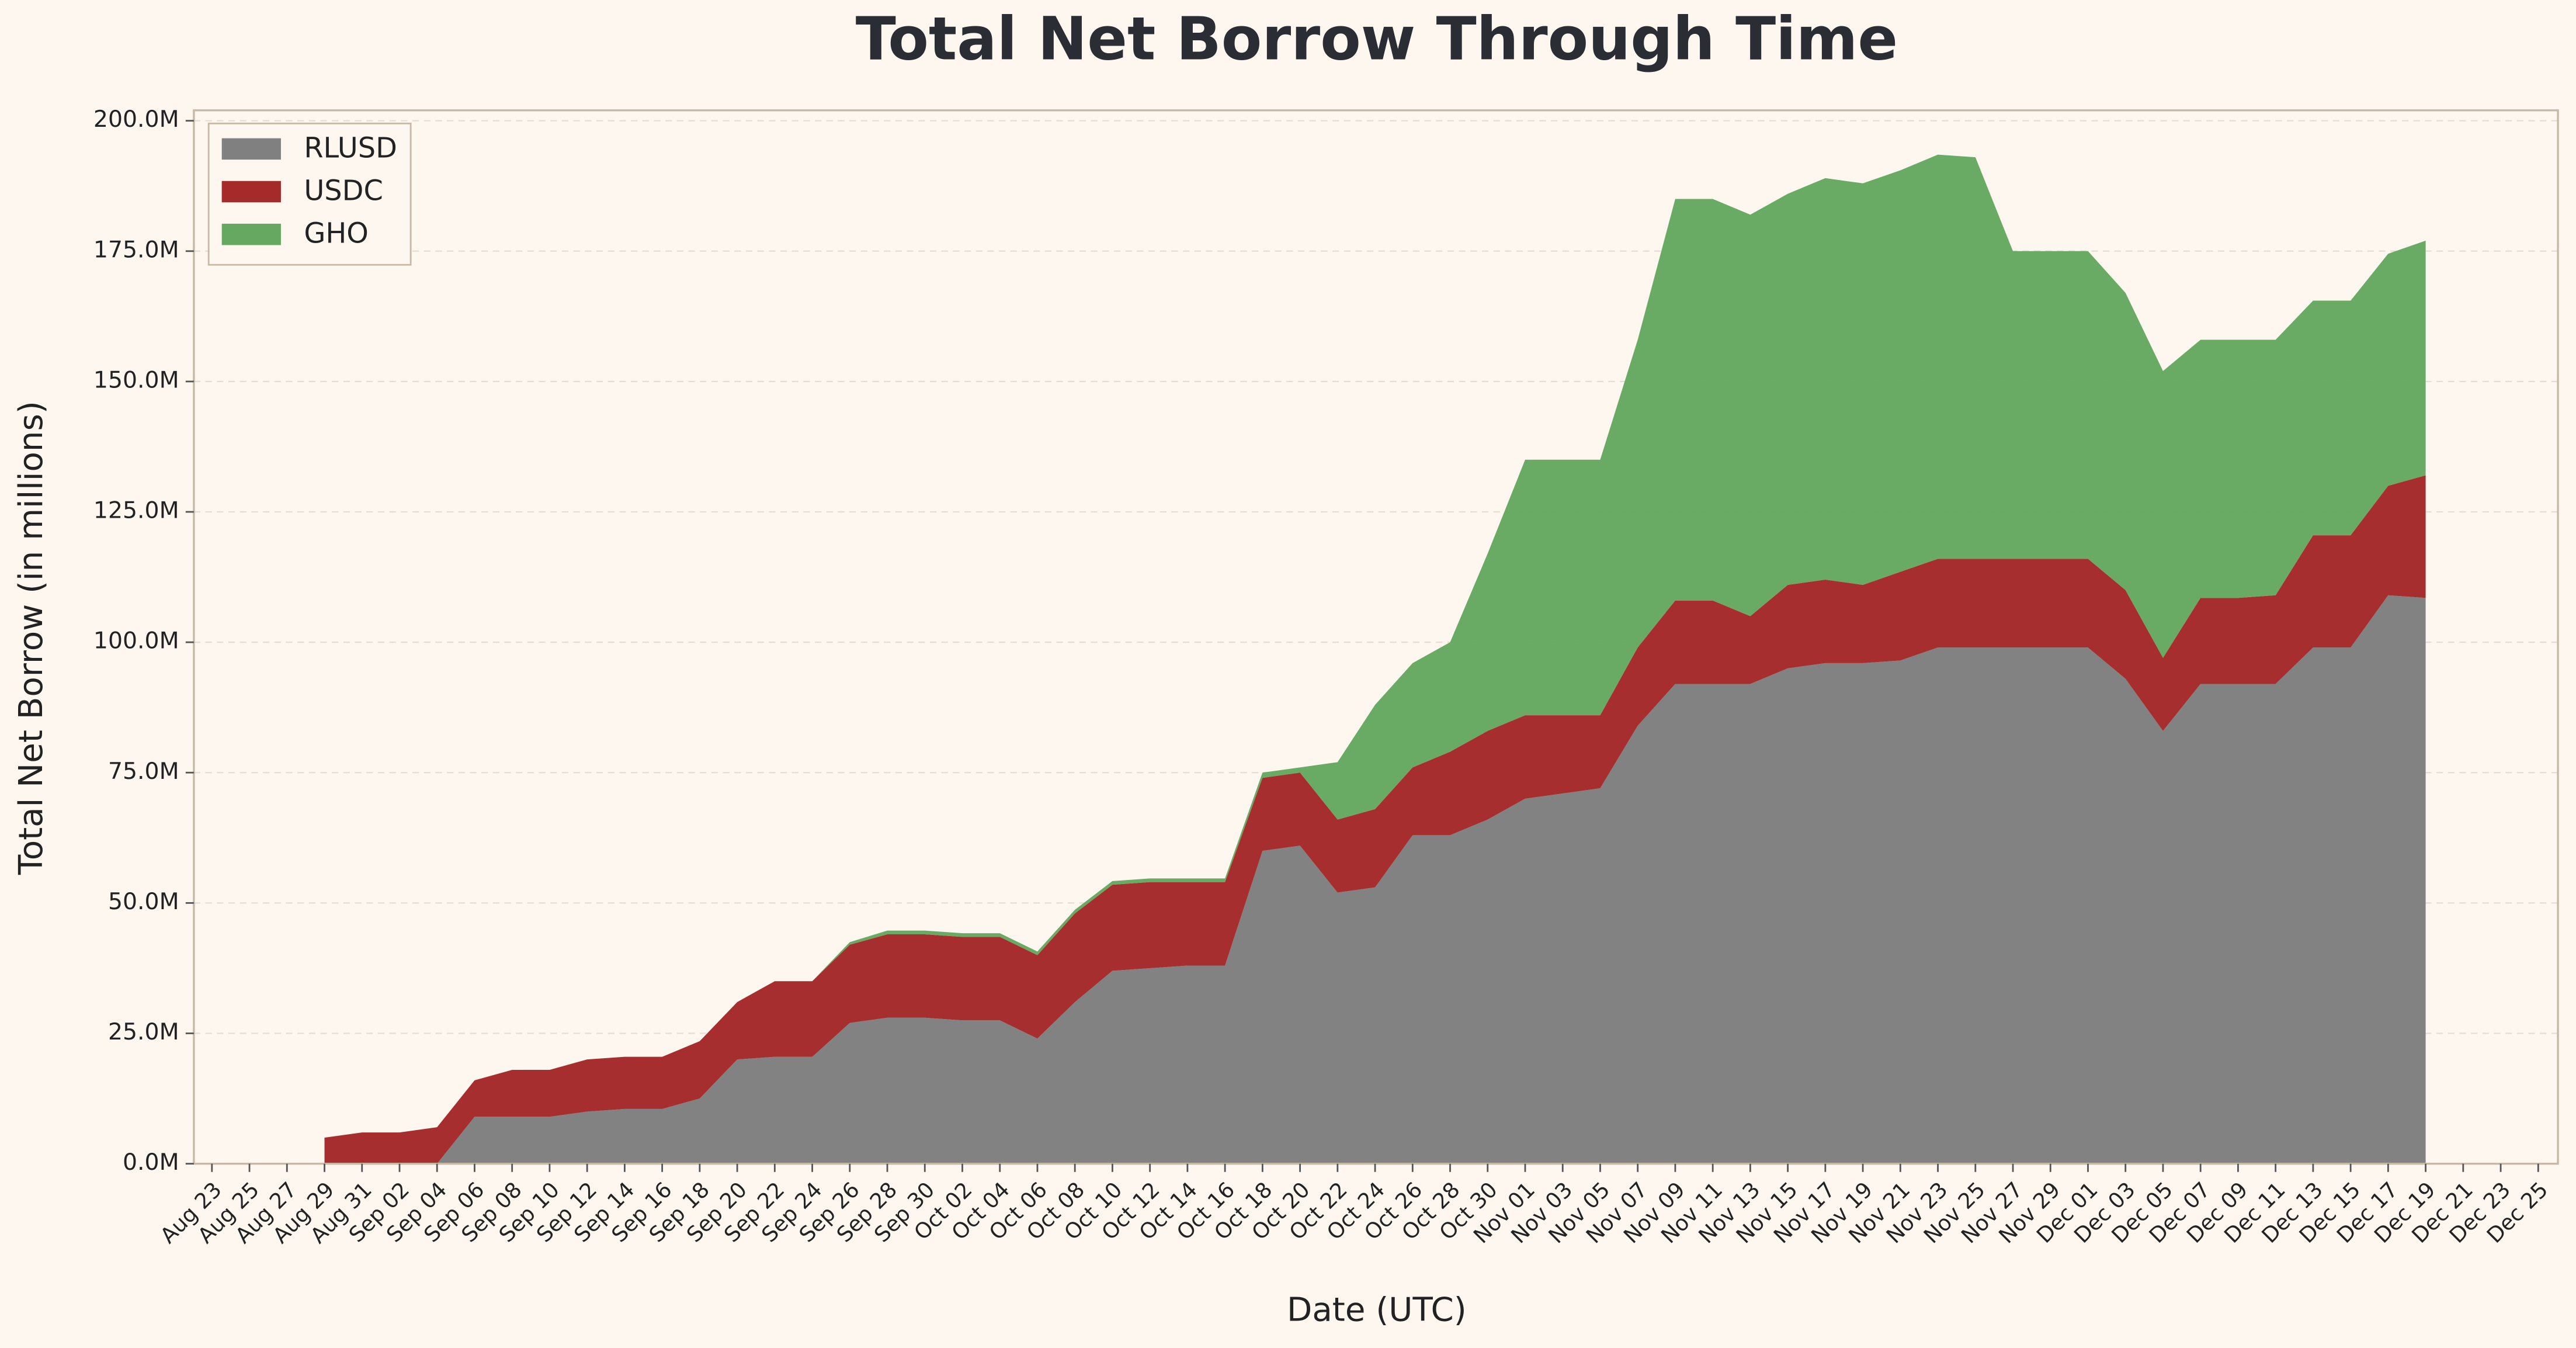 This screenshot has width=2576, height=1348. I want to click on y-tick-label: 200.0M, so click(136, 119).